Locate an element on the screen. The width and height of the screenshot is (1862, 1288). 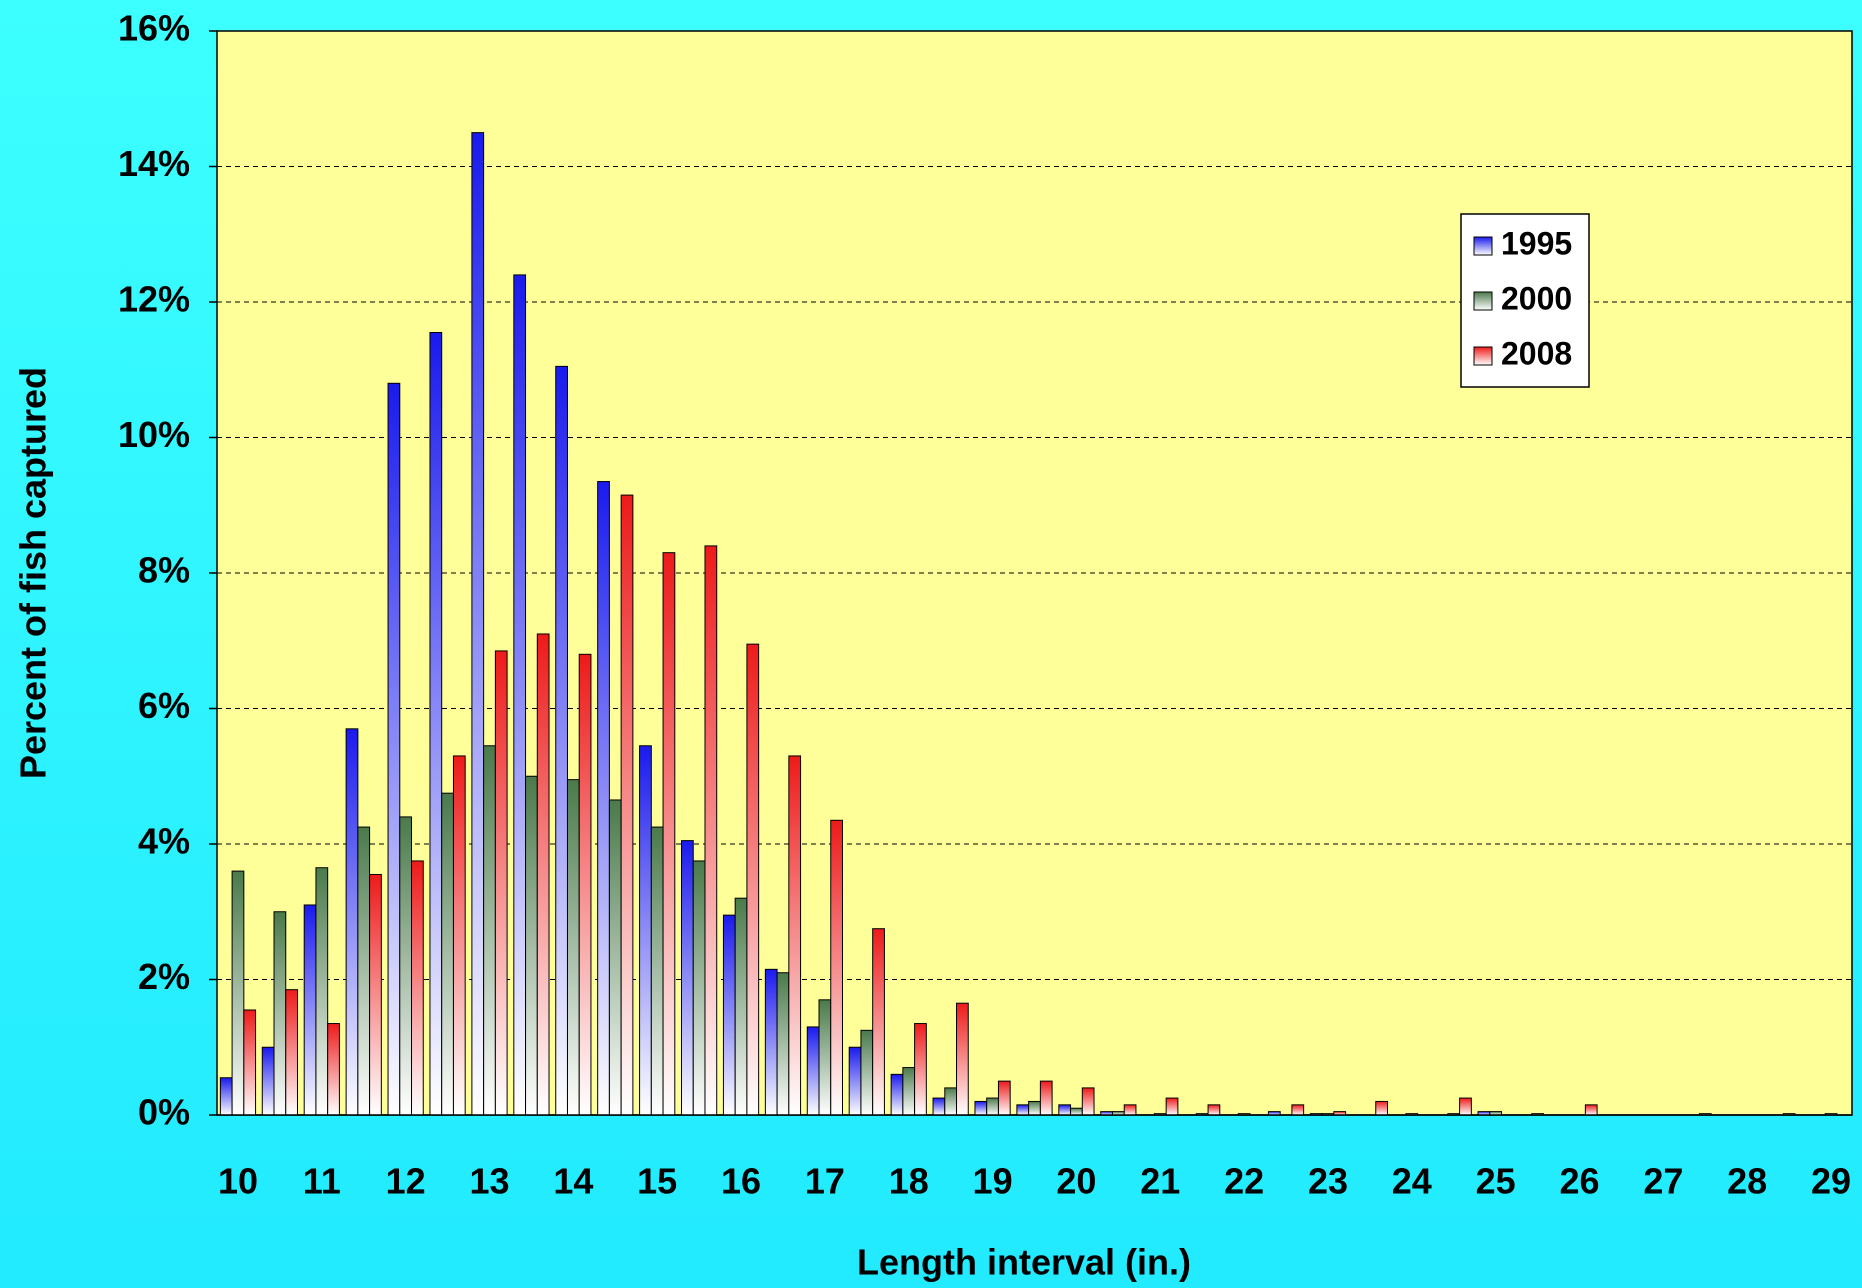
x-tick-label: 26 is located at coordinates (1579, 1181).